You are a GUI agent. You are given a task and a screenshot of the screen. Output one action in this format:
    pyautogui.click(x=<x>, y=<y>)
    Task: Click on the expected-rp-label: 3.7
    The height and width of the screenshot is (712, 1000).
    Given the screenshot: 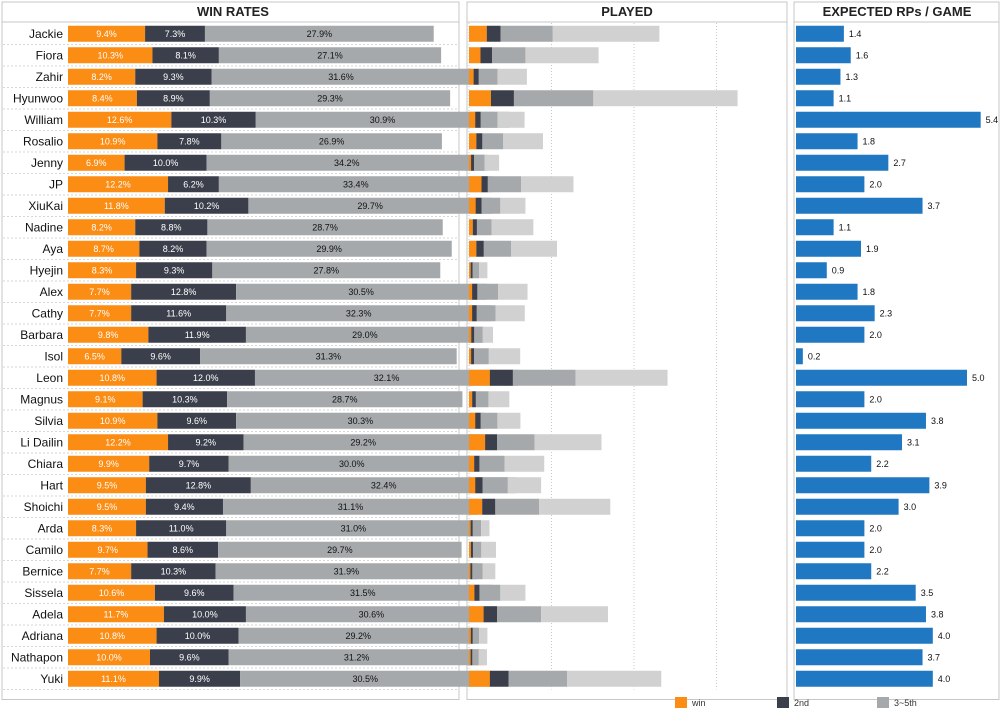 What is the action you would take?
    pyautogui.click(x=934, y=657)
    